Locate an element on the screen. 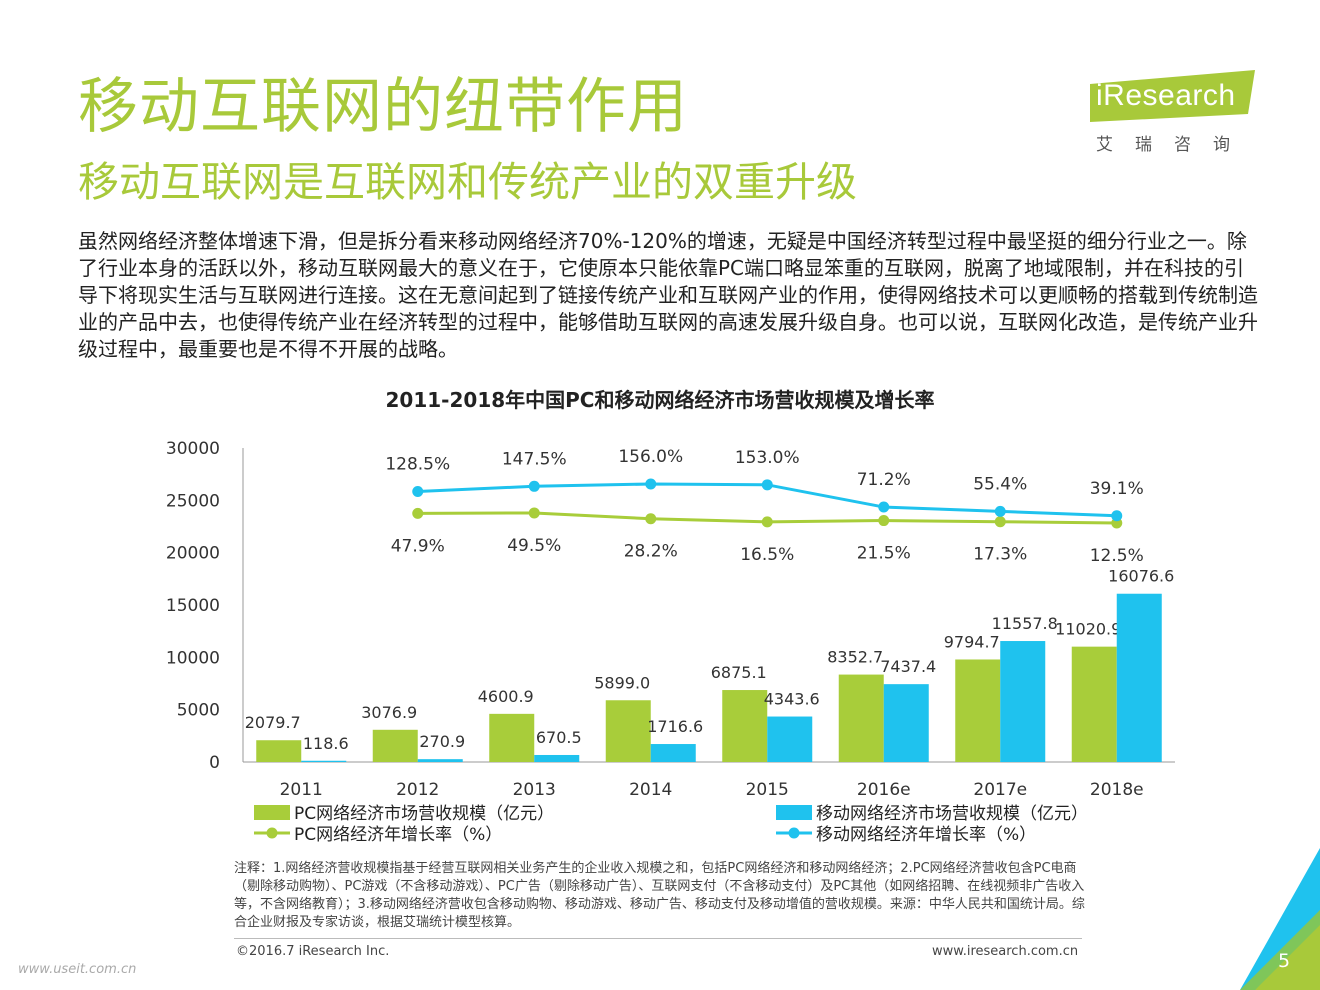 The width and height of the screenshot is (1320, 990). pc-growth-label: 47.9% is located at coordinates (418, 546).